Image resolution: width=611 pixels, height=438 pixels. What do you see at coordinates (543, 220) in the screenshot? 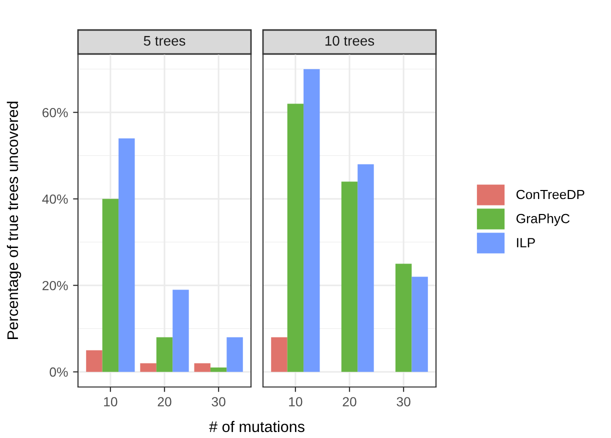
I see `legend-label: GraPhyC` at bounding box center [543, 220].